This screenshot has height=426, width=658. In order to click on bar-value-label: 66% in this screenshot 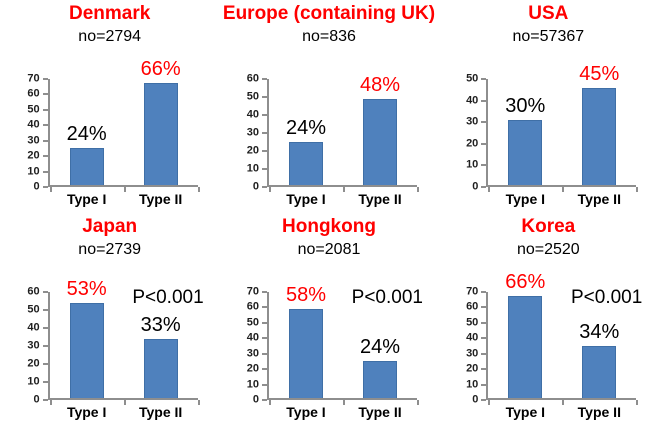, I will do `click(160, 69)`.